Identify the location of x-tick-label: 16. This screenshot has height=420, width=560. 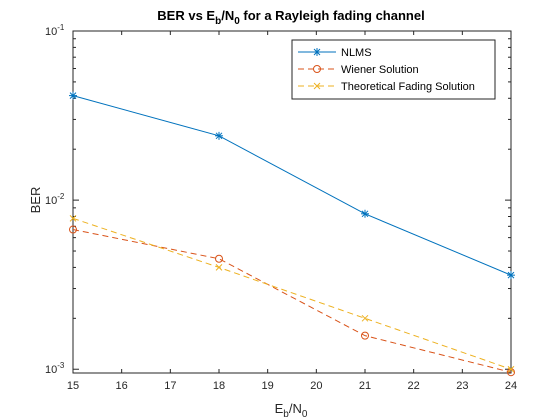
(122, 386).